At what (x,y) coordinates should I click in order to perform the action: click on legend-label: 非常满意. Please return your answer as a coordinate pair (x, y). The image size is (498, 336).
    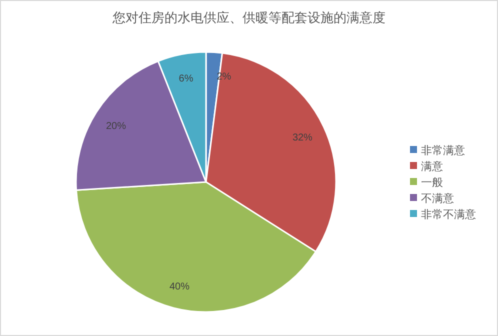
    Looking at the image, I should click on (443, 150).